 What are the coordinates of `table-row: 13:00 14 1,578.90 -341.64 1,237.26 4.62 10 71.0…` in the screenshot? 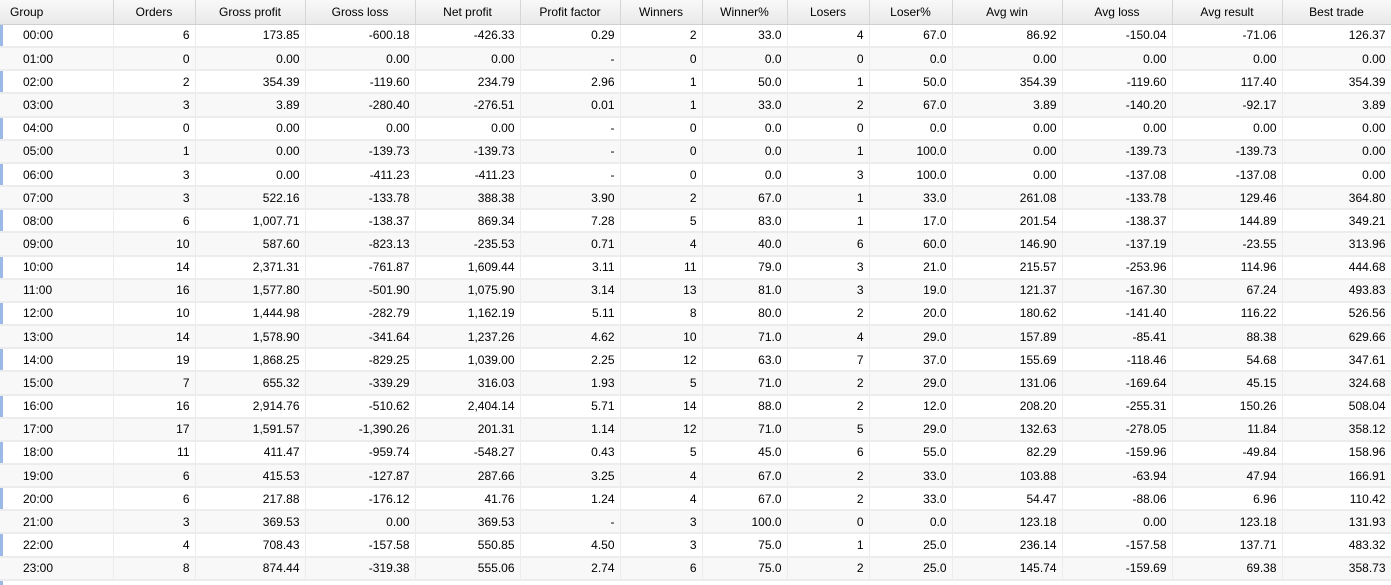 It's located at (695, 337).